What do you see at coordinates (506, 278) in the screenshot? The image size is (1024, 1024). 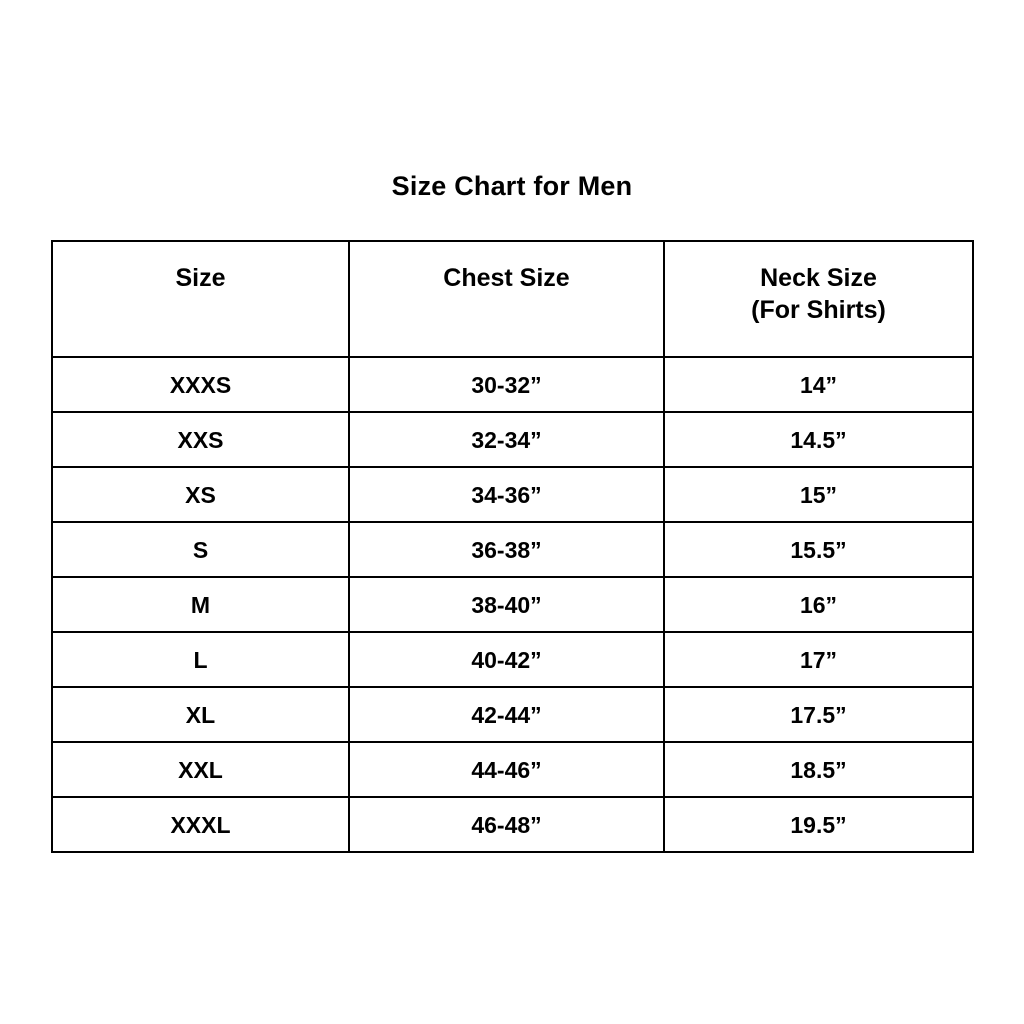 I see `column-header-chest-label: Chest Size` at bounding box center [506, 278].